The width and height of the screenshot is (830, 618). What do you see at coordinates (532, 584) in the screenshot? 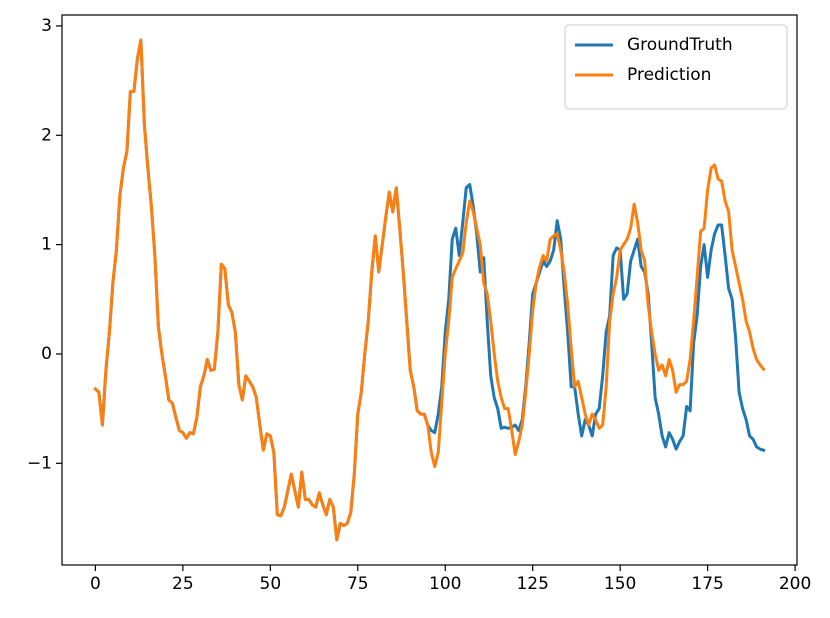
I see `x-tick-label: 125` at bounding box center [532, 584].